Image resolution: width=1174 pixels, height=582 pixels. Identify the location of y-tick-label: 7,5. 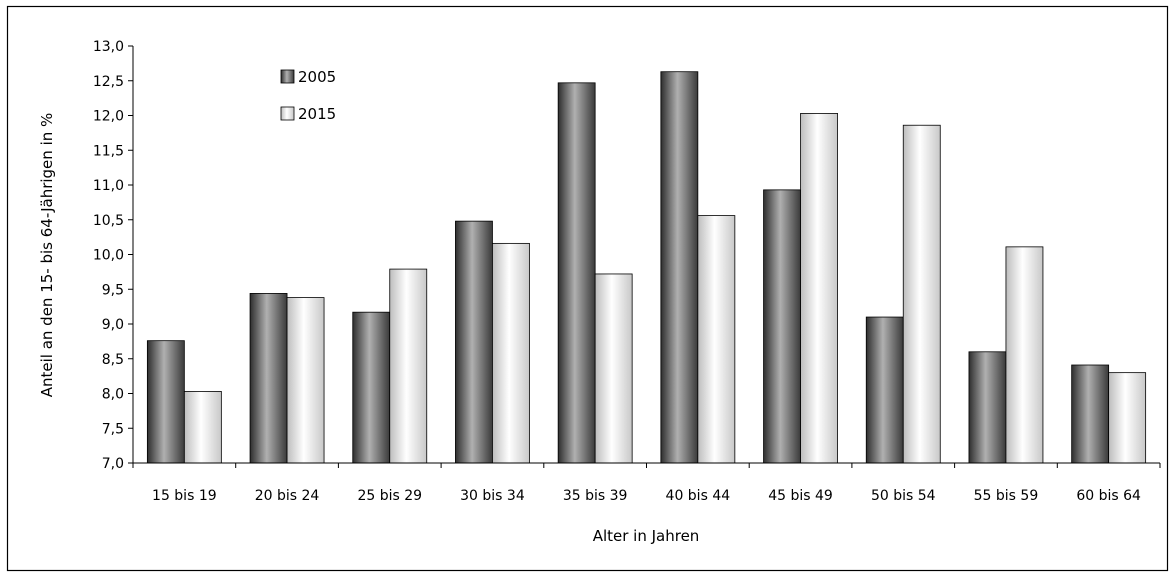
(113, 429).